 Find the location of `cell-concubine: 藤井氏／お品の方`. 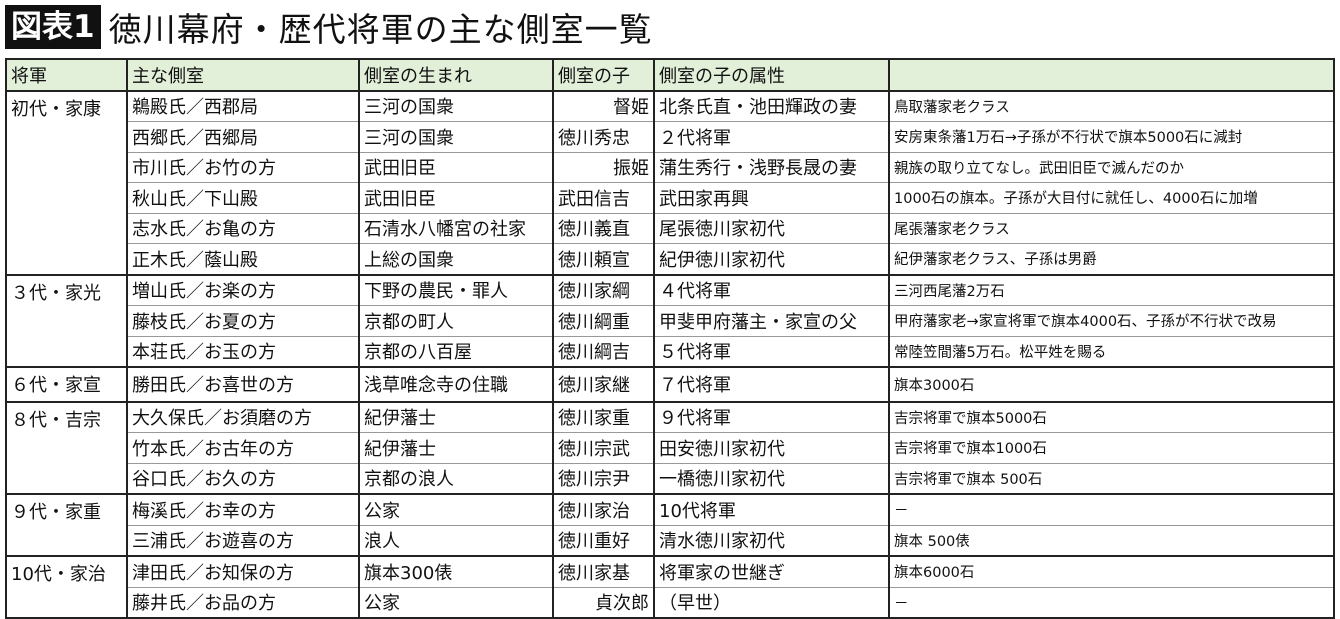

cell-concubine: 藤井氏／お品の方 is located at coordinates (243, 602).